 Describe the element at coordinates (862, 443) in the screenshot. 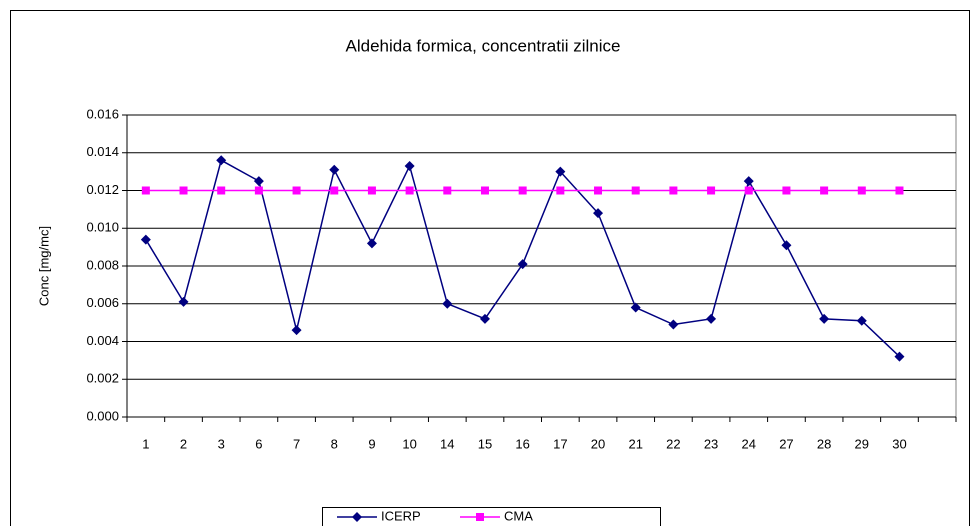

I see `x-tick-label: 29` at that location.